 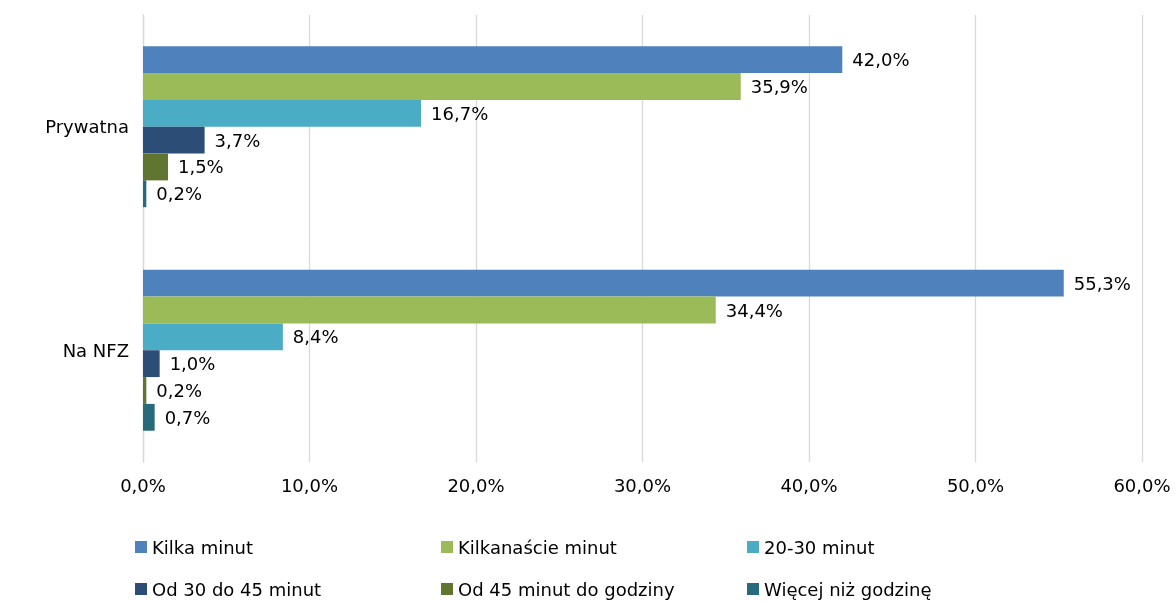 I want to click on data-label: 16,7%, so click(x=460, y=113).